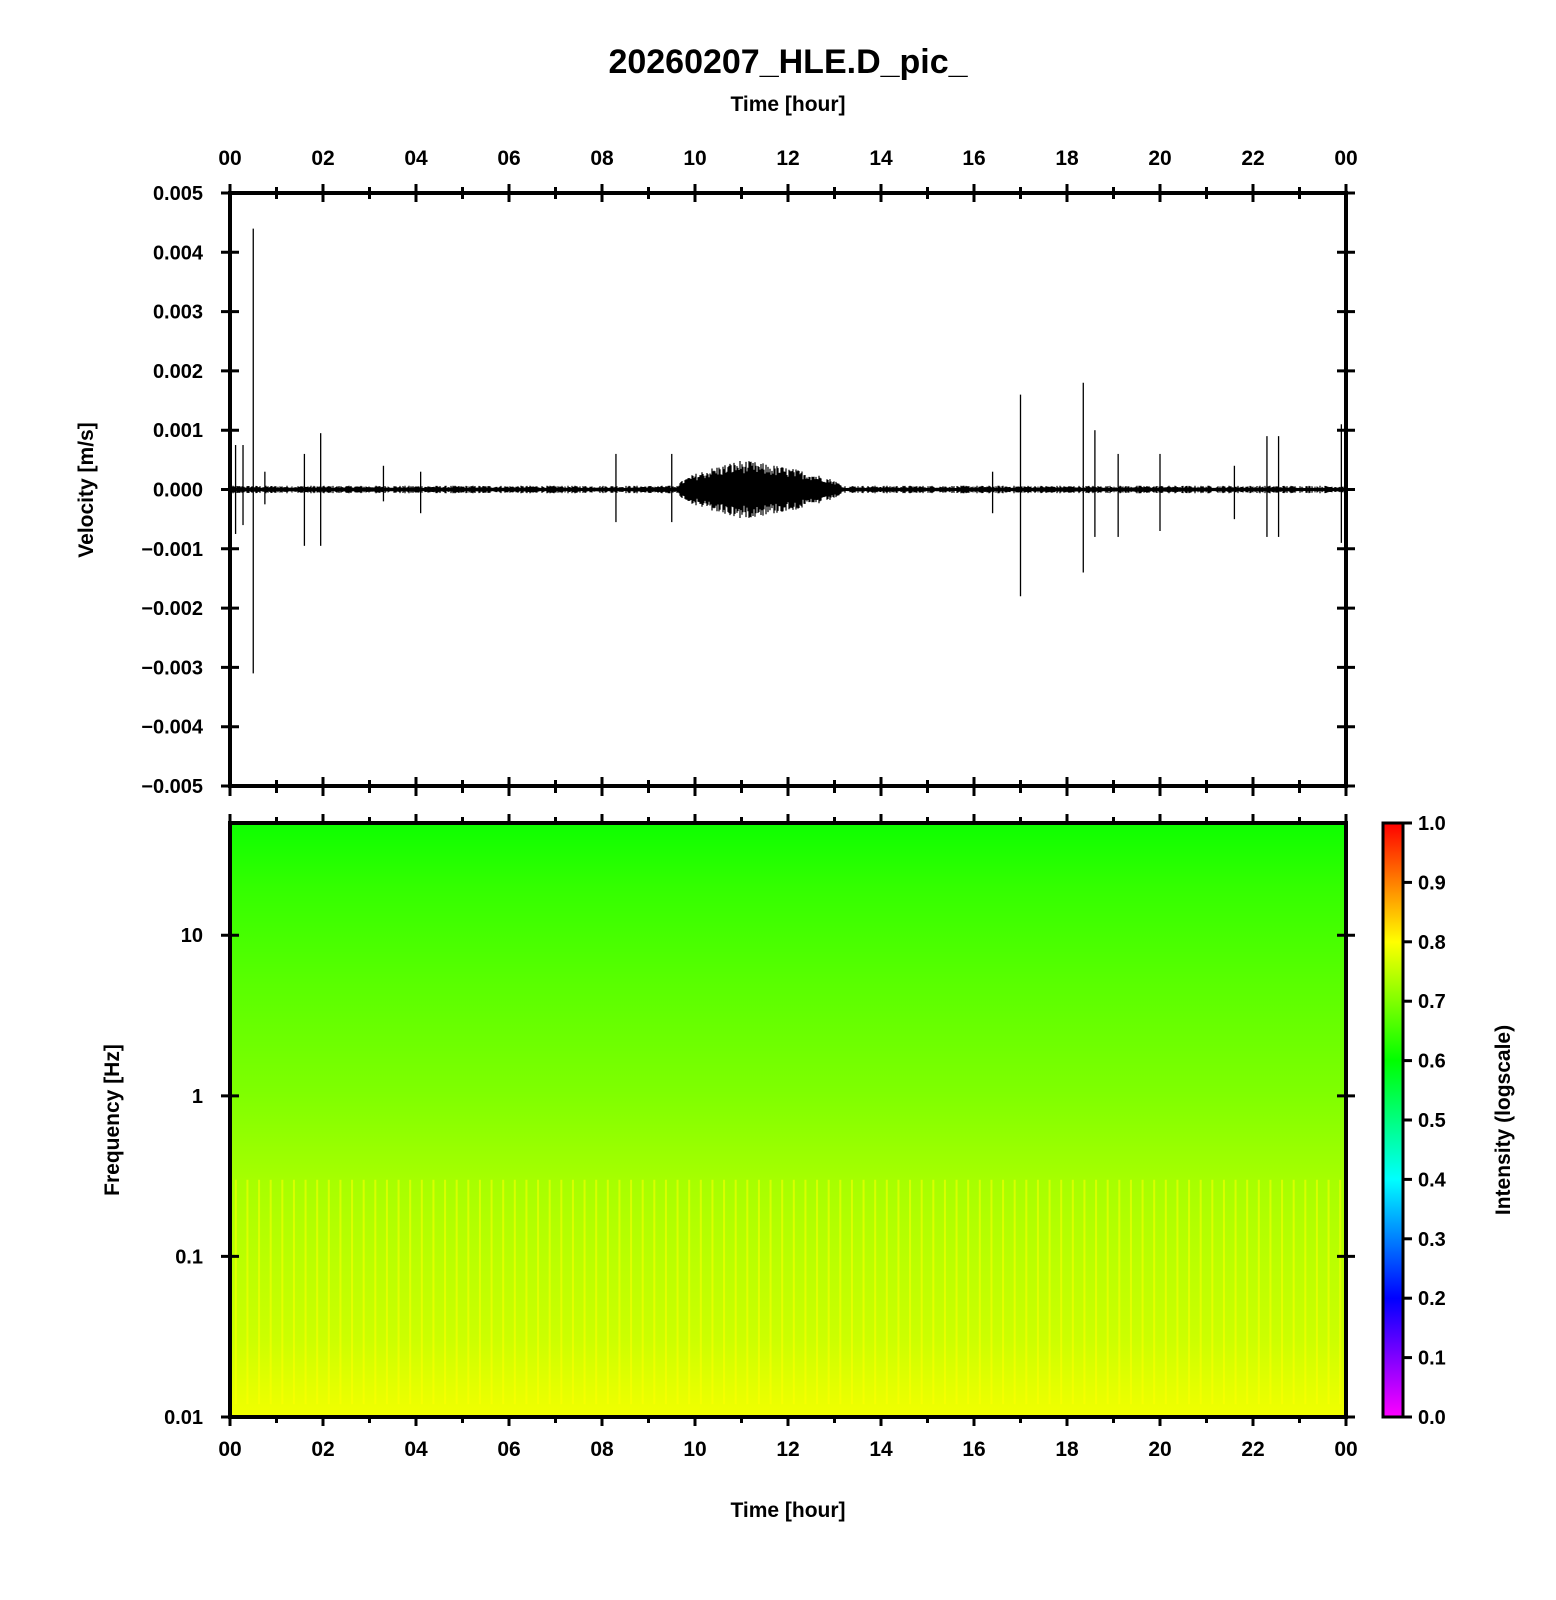 This screenshot has width=1556, height=1600. What do you see at coordinates (172, 550) in the screenshot?
I see `waveform-y-tick-label: −0.001` at bounding box center [172, 550].